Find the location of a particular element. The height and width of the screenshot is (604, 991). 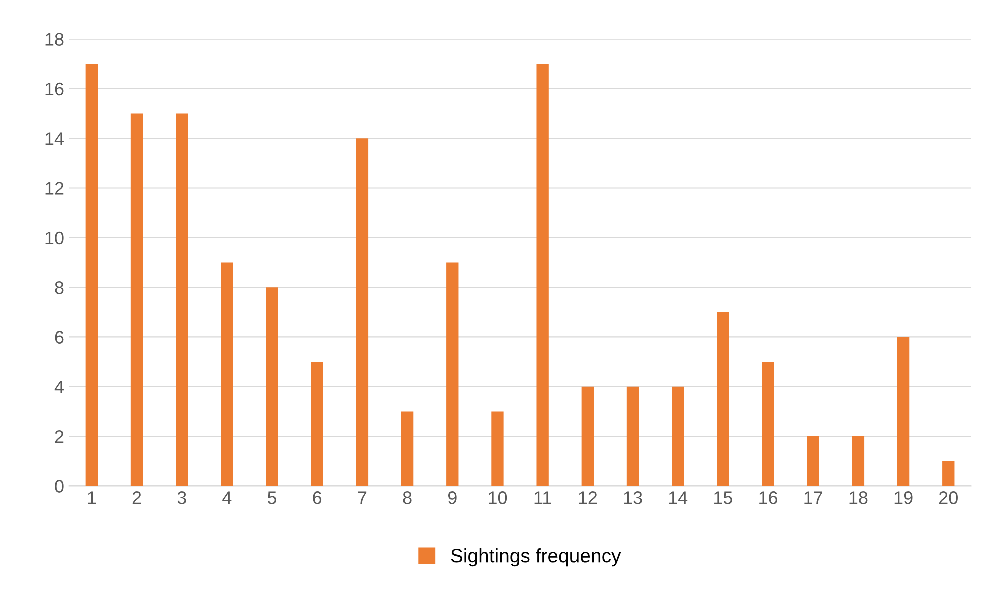

y-tick-label: 4 is located at coordinates (59, 387).